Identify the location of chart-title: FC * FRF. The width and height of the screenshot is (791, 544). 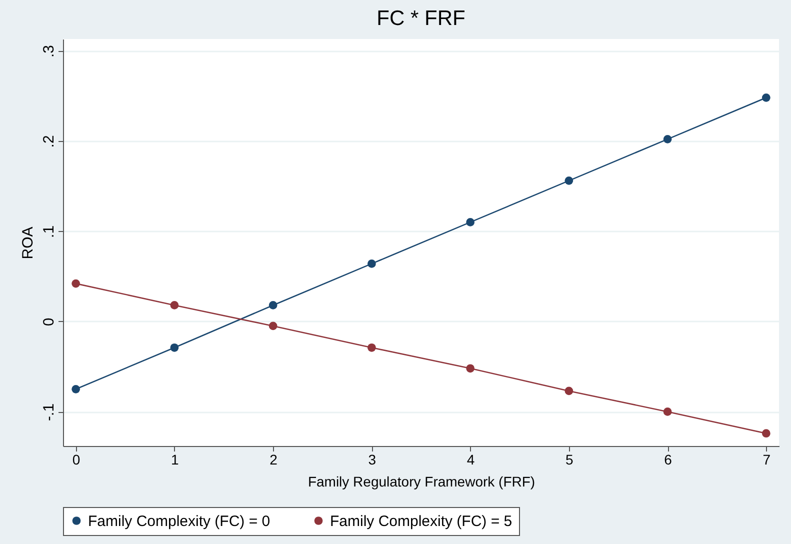
(421, 18).